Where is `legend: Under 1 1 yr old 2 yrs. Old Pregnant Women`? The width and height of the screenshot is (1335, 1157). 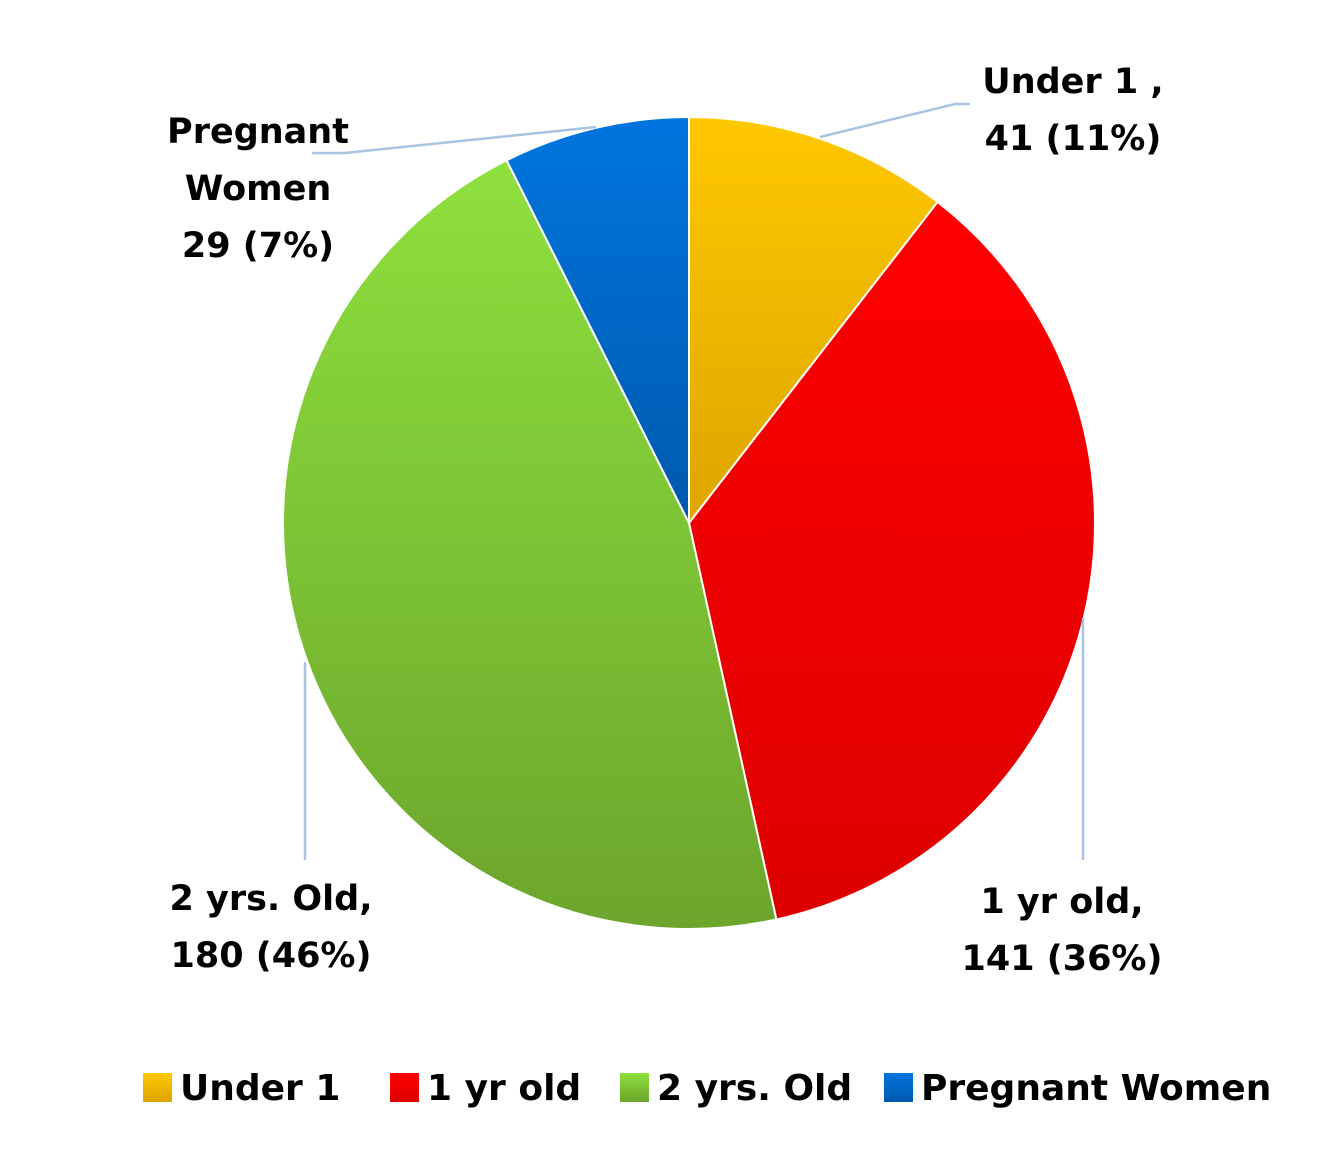
legend: Under 1 1 yr old 2 yrs. Old Pregnant Women is located at coordinates (707, 1088).